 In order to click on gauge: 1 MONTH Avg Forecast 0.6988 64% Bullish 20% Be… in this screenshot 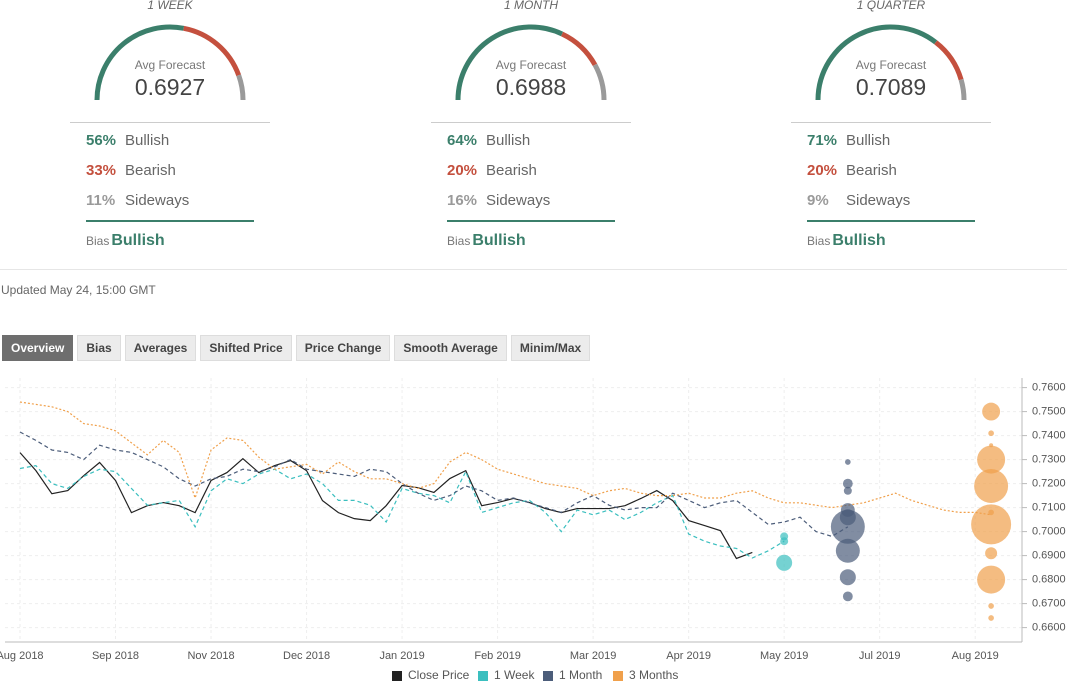, I will do `click(531, 130)`.